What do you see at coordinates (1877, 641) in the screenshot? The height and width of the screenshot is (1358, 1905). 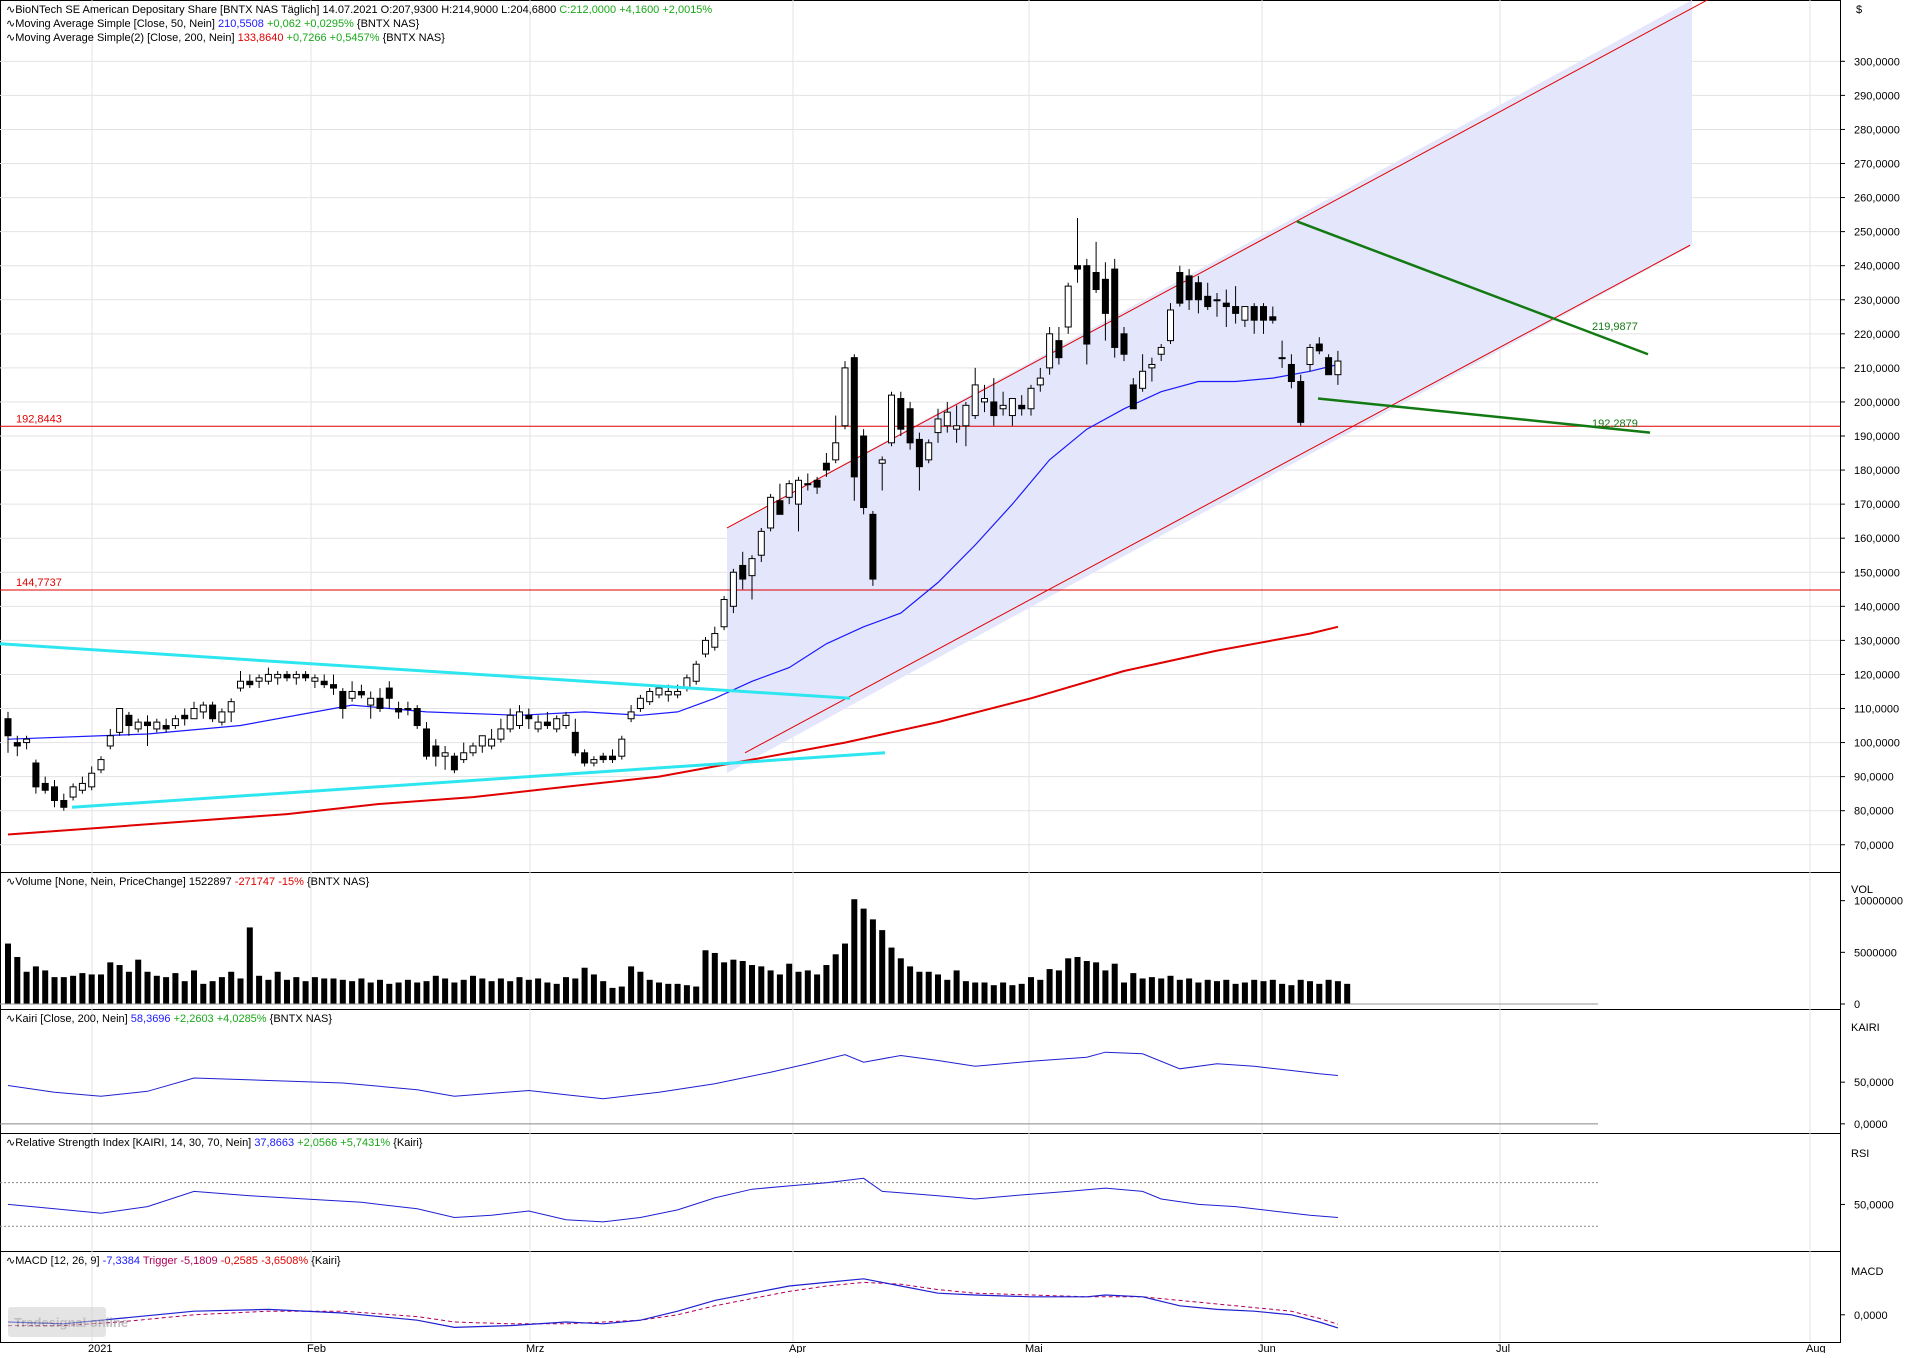 I see `price-tick-label: 130,0000` at bounding box center [1877, 641].